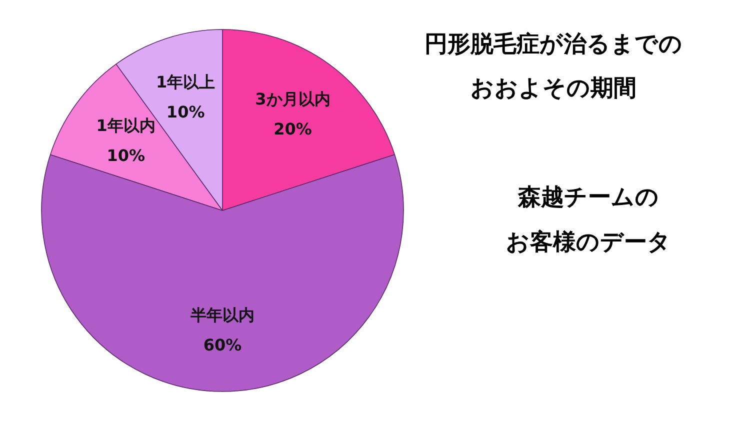 This screenshot has height=422, width=750. I want to click on data-label: 20%, so click(293, 128).